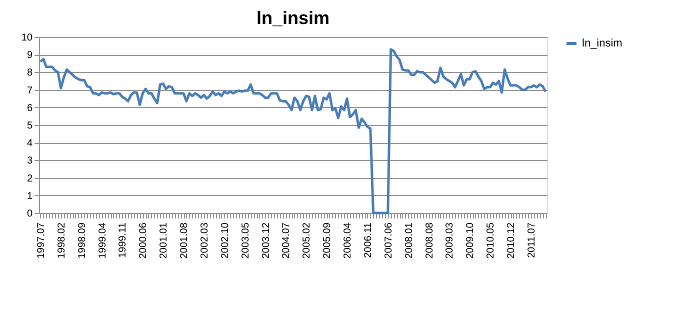 The height and width of the screenshot is (320, 684). I want to click on y-tick-label: 8, so click(29, 73).